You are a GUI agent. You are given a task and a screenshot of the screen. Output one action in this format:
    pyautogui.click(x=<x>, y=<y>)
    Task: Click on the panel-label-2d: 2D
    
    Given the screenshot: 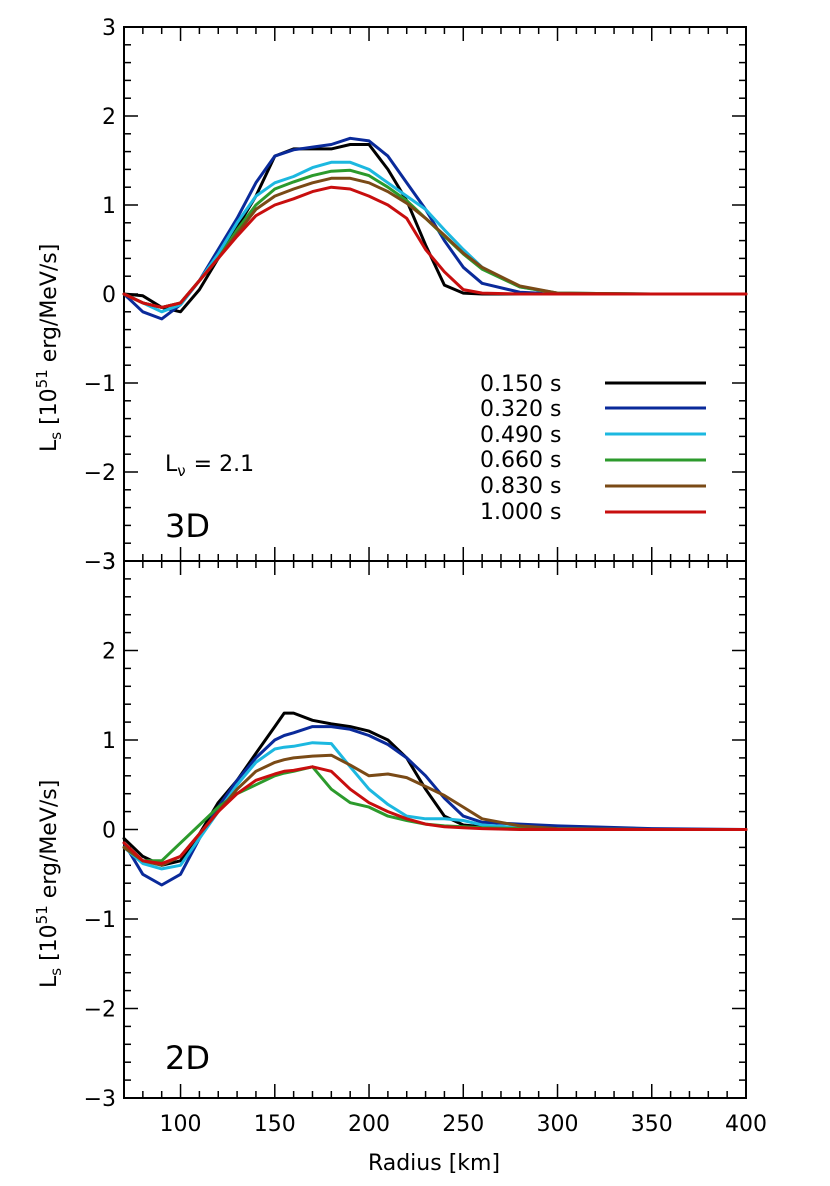 What is the action you would take?
    pyautogui.click(x=187, y=1058)
    